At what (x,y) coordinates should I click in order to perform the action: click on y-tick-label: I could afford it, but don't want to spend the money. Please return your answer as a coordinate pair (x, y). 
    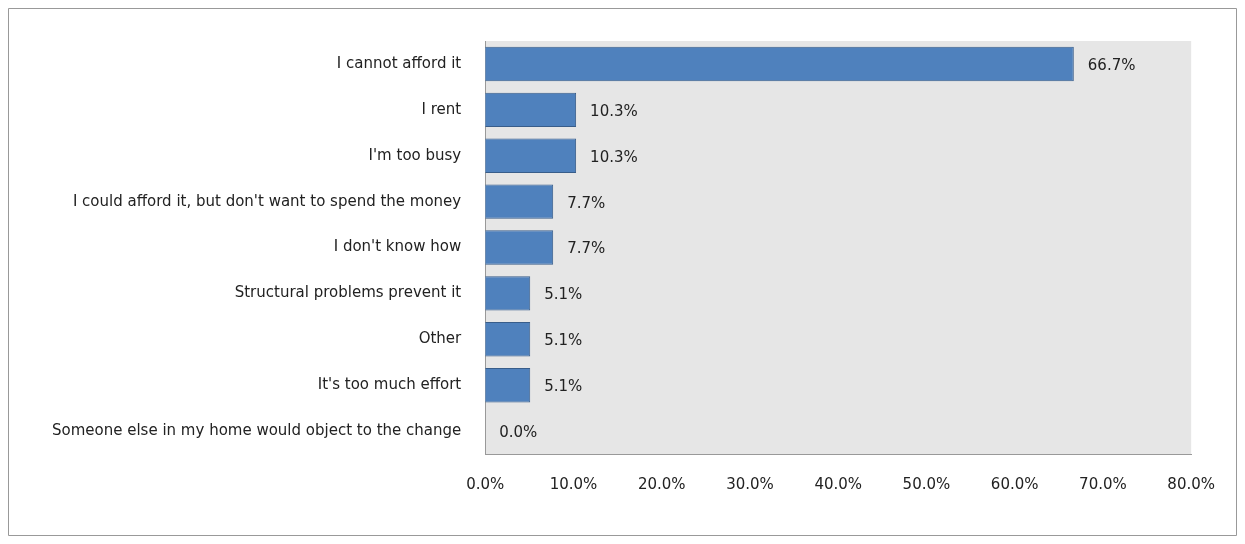
    Looking at the image, I should click on (267, 200).